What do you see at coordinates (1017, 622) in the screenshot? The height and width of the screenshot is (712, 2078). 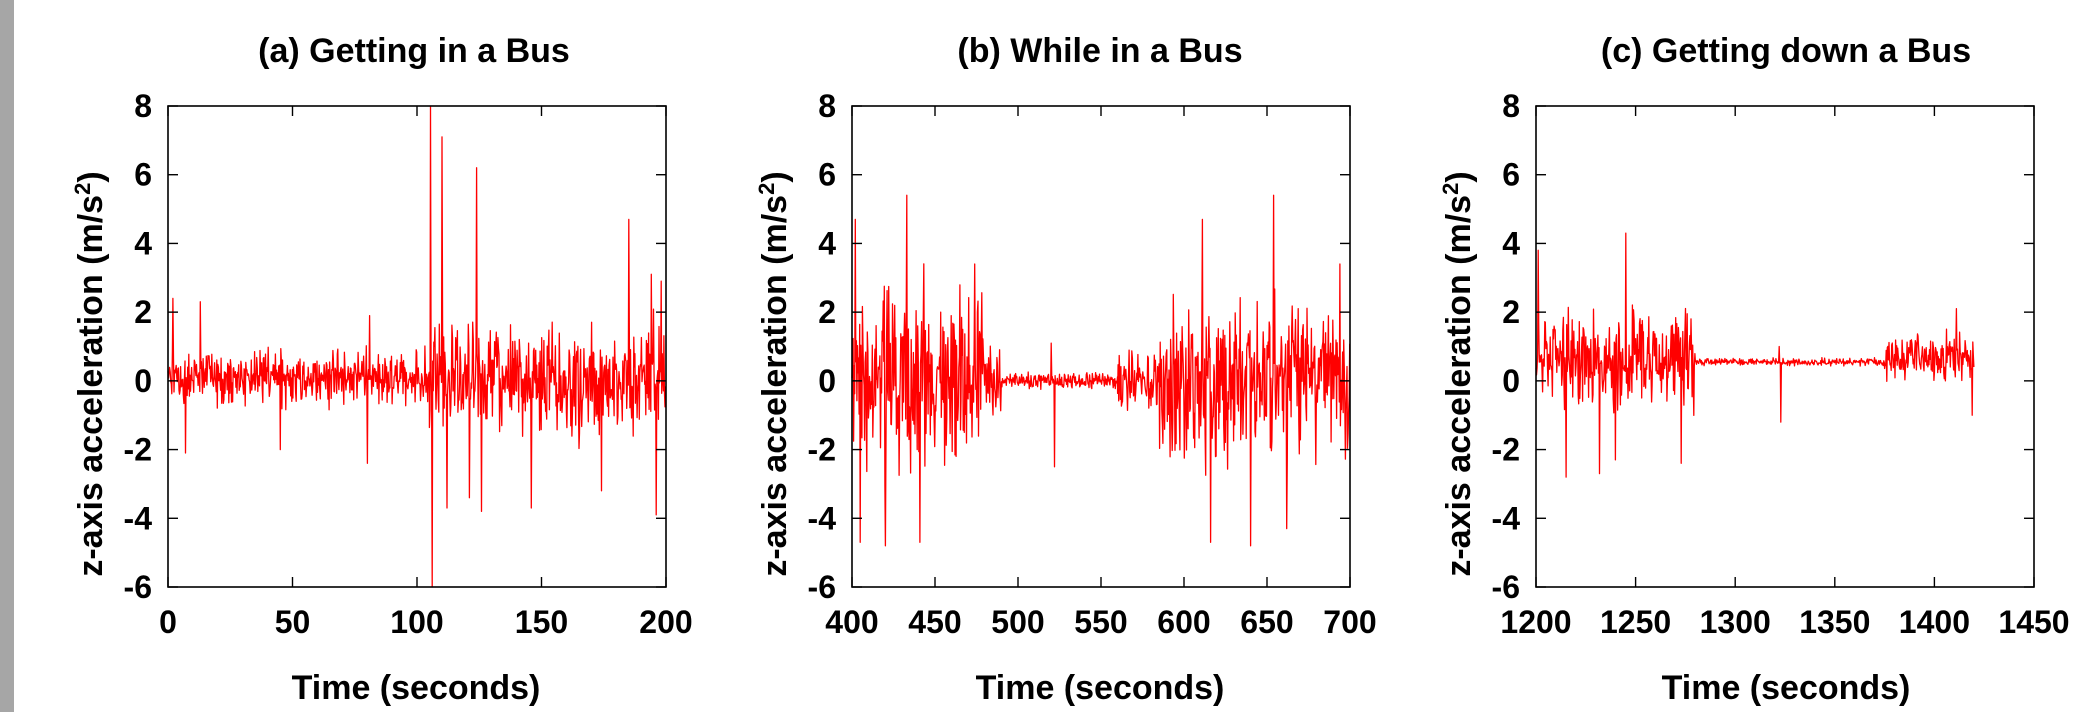 I see `x-tick-label: 500` at bounding box center [1017, 622].